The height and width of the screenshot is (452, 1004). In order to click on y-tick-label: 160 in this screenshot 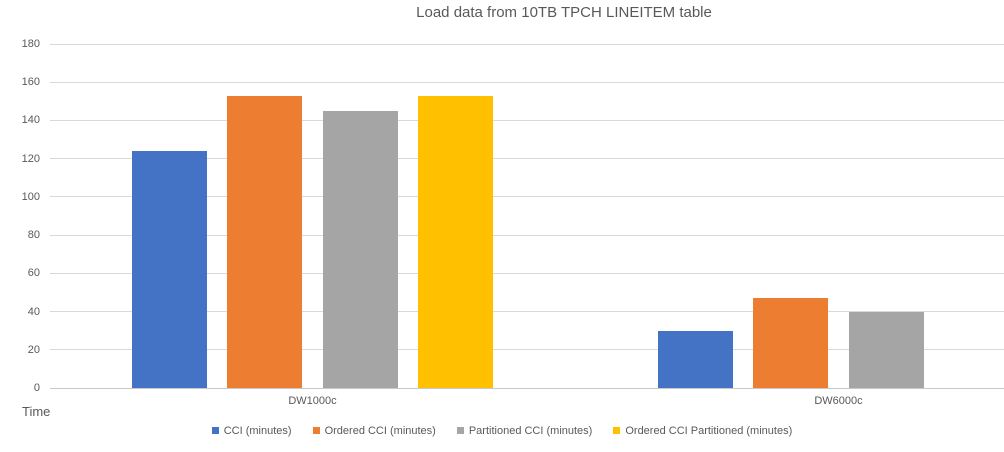, I will do `click(30, 82)`.